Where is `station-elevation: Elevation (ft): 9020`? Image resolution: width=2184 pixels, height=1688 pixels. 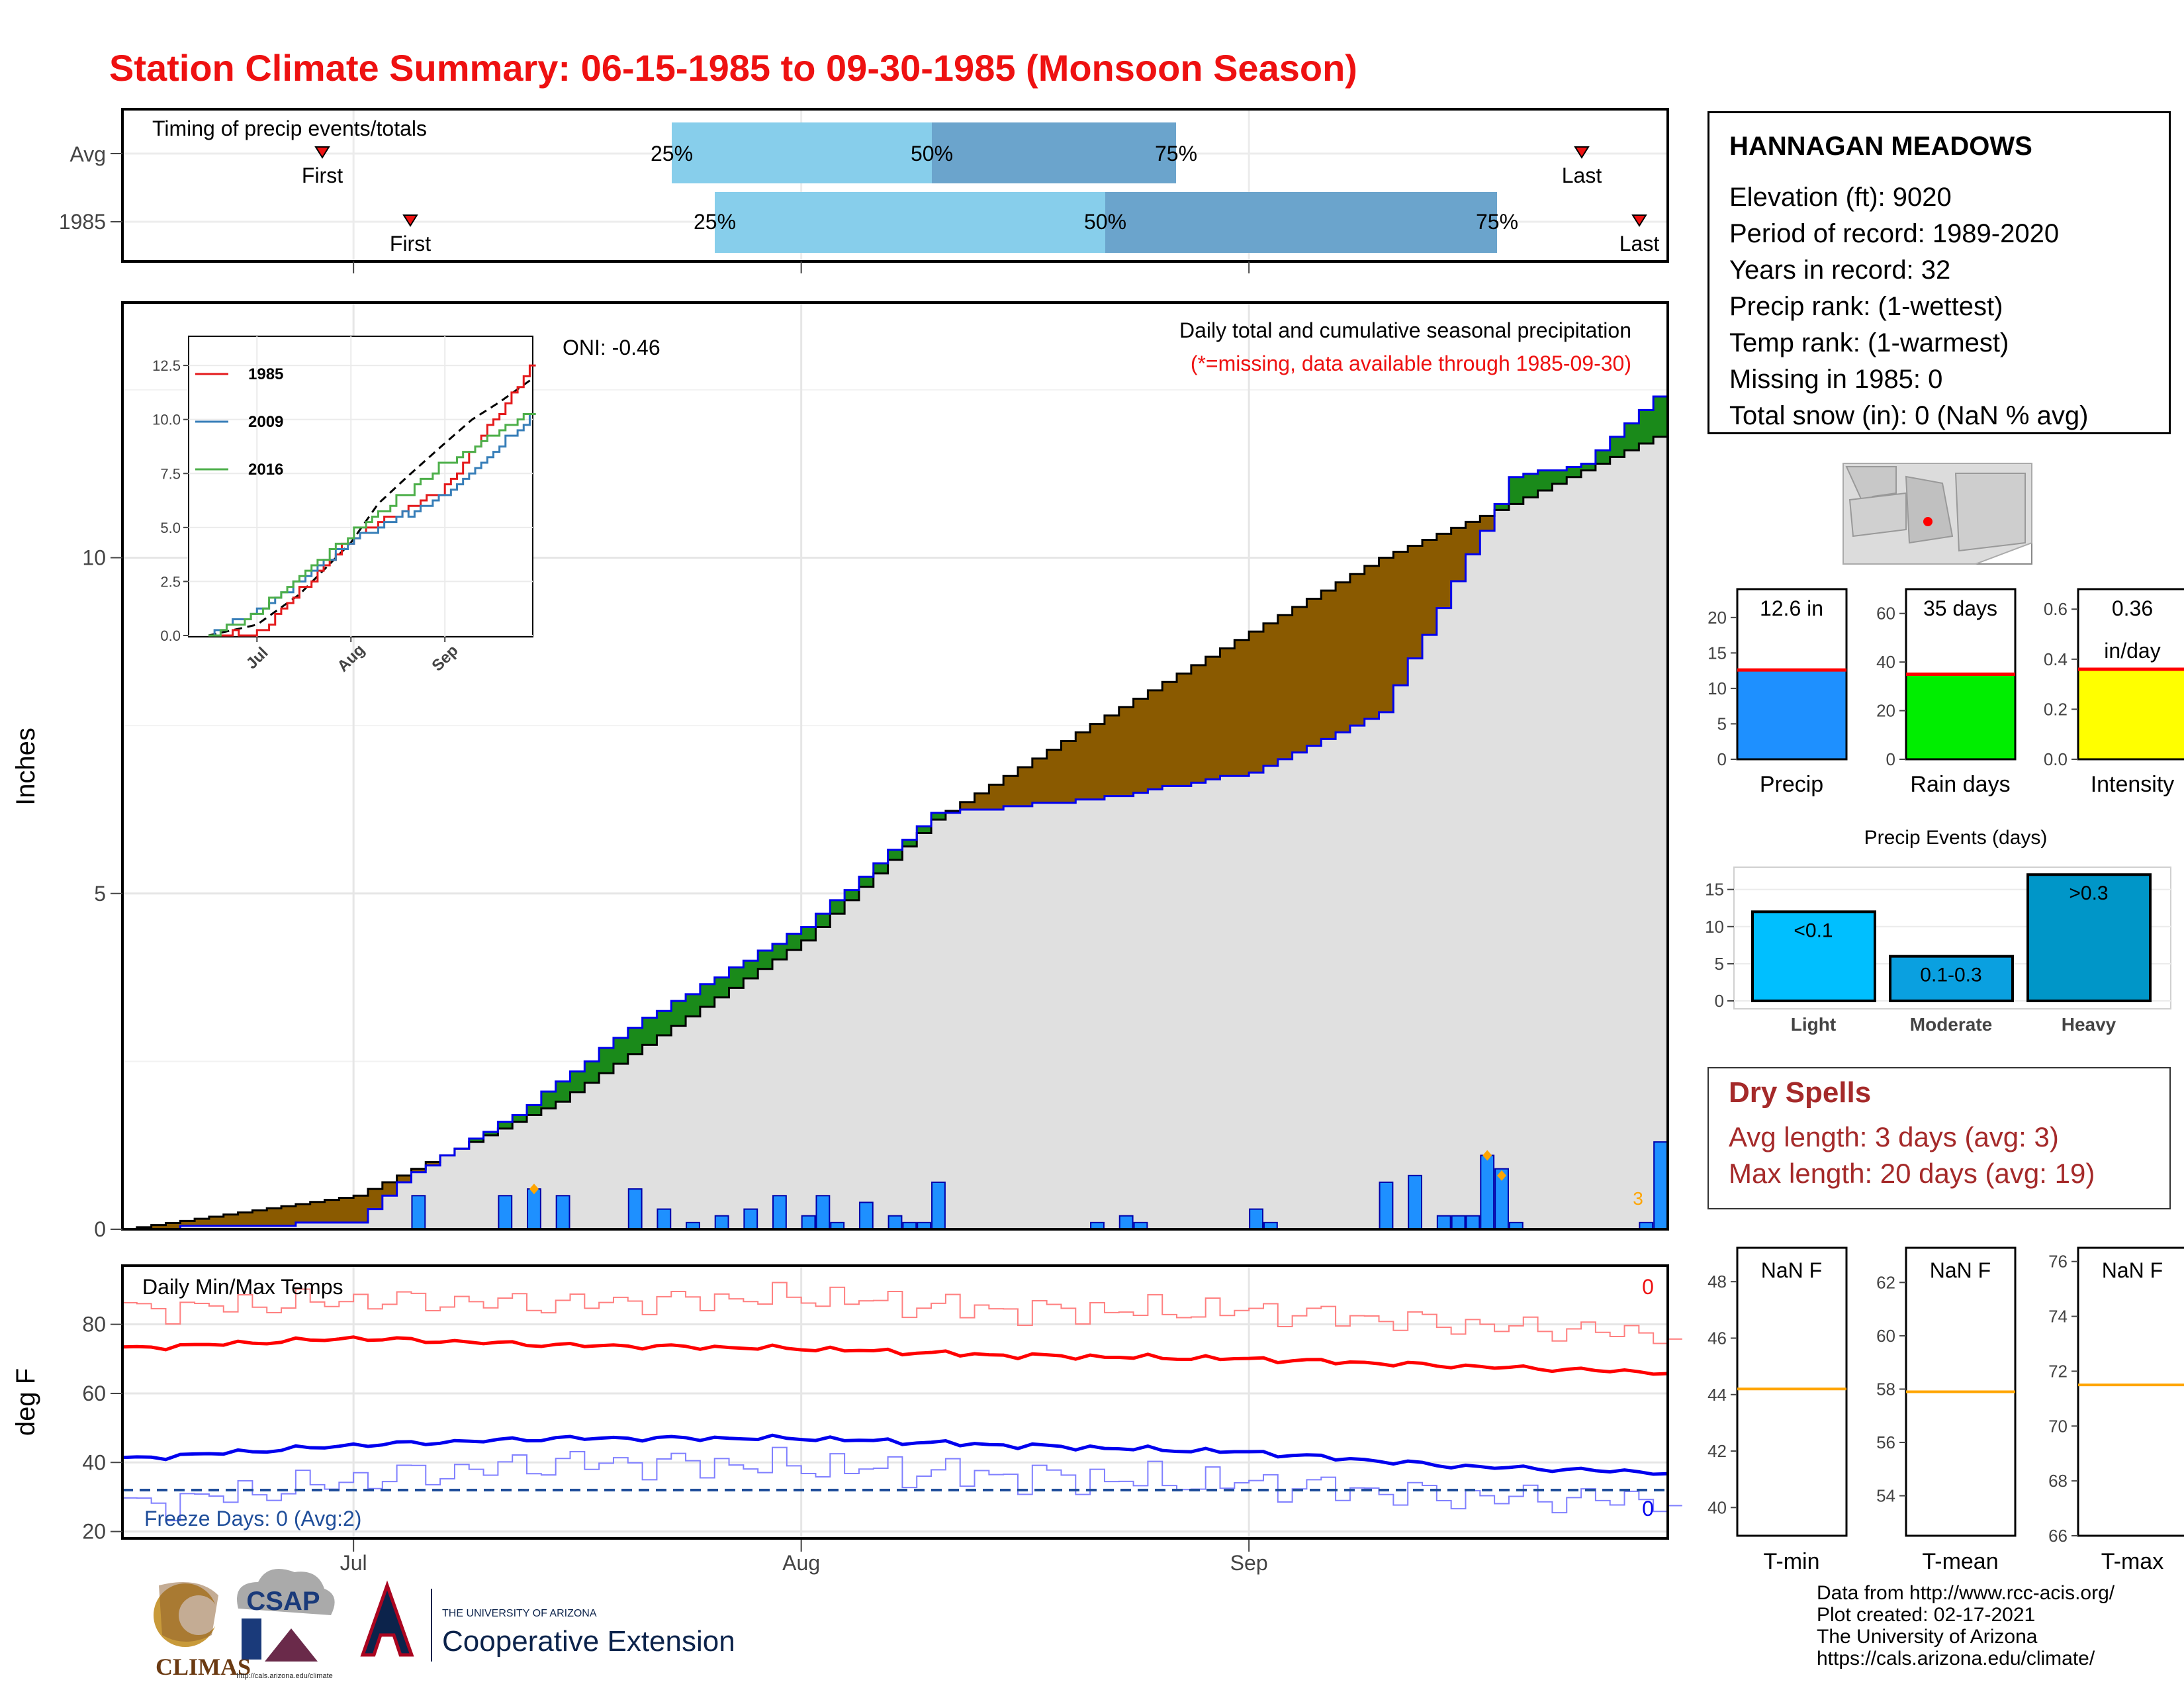
station-elevation: Elevation (ft): 9020 is located at coordinates (1840, 197).